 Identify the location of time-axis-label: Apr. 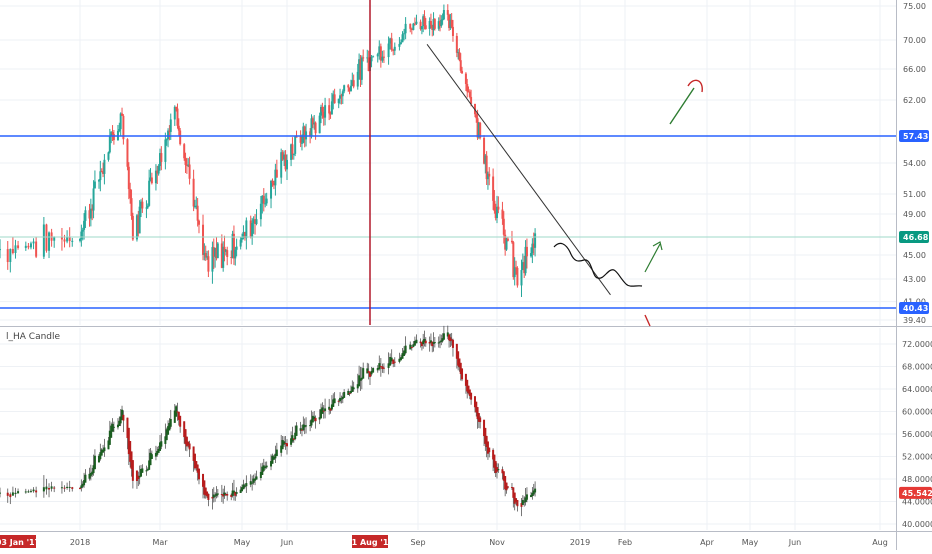
(707, 542).